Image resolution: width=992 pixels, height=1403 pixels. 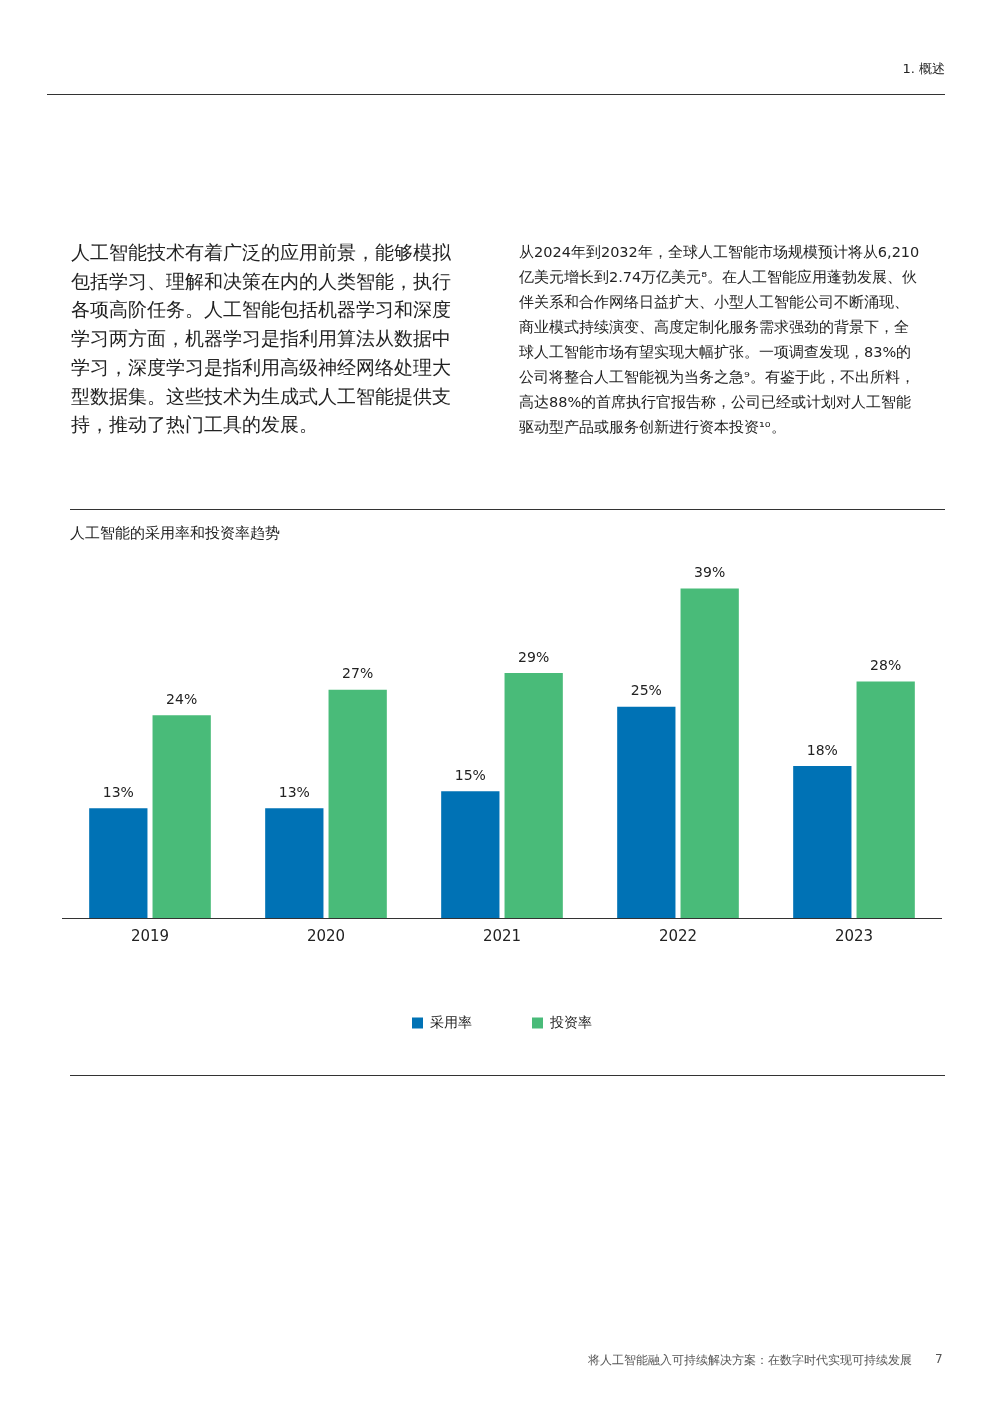 What do you see at coordinates (150, 935) in the screenshot?
I see `x-tick-label: 2019` at bounding box center [150, 935].